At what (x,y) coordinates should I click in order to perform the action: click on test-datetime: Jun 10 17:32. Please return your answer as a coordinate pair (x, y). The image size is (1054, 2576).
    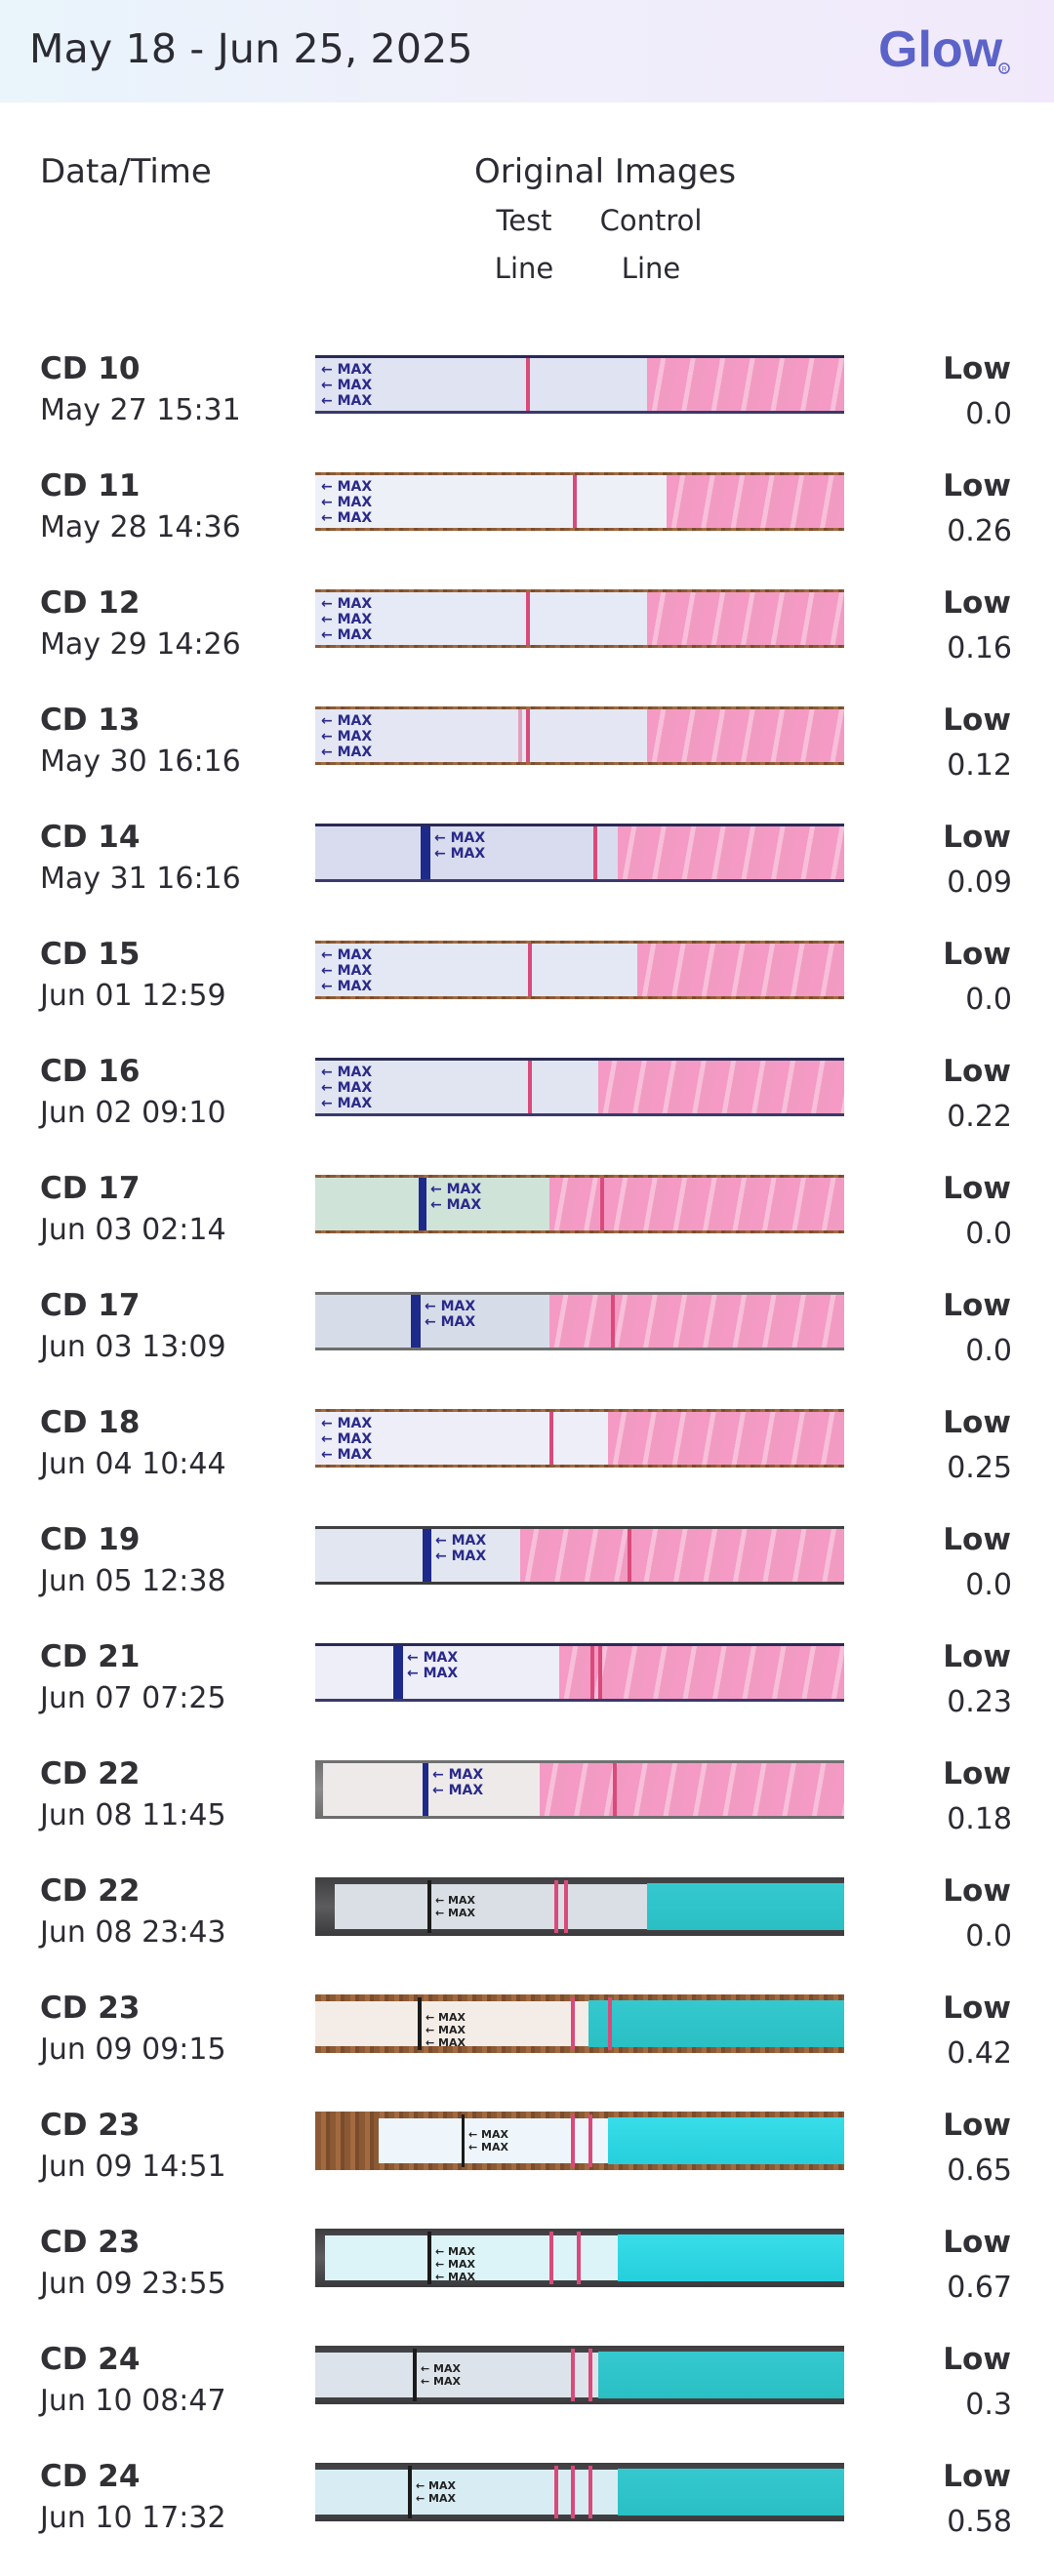
    Looking at the image, I should click on (133, 2518).